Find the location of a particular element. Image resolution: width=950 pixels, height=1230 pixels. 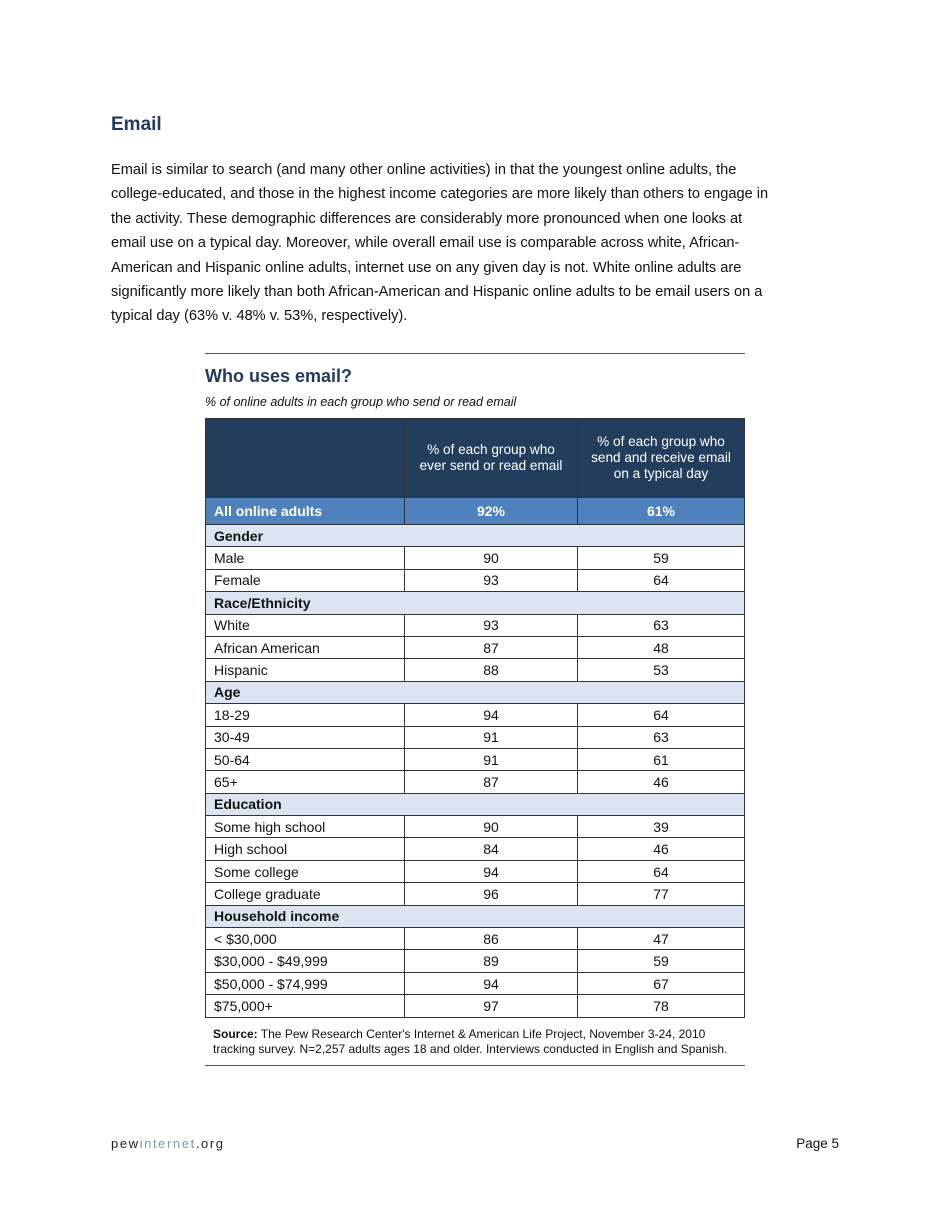

footer-site: pewinternet.org is located at coordinates (168, 1143).